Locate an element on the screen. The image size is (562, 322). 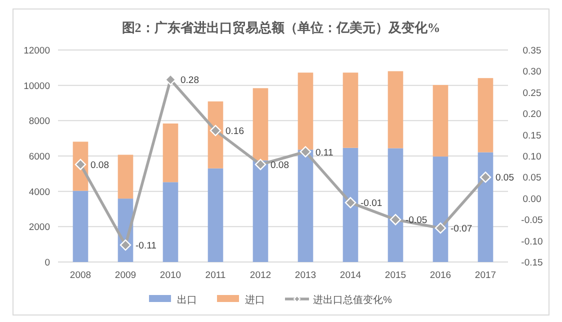
data-label: -0.07 is located at coordinates (461, 229).